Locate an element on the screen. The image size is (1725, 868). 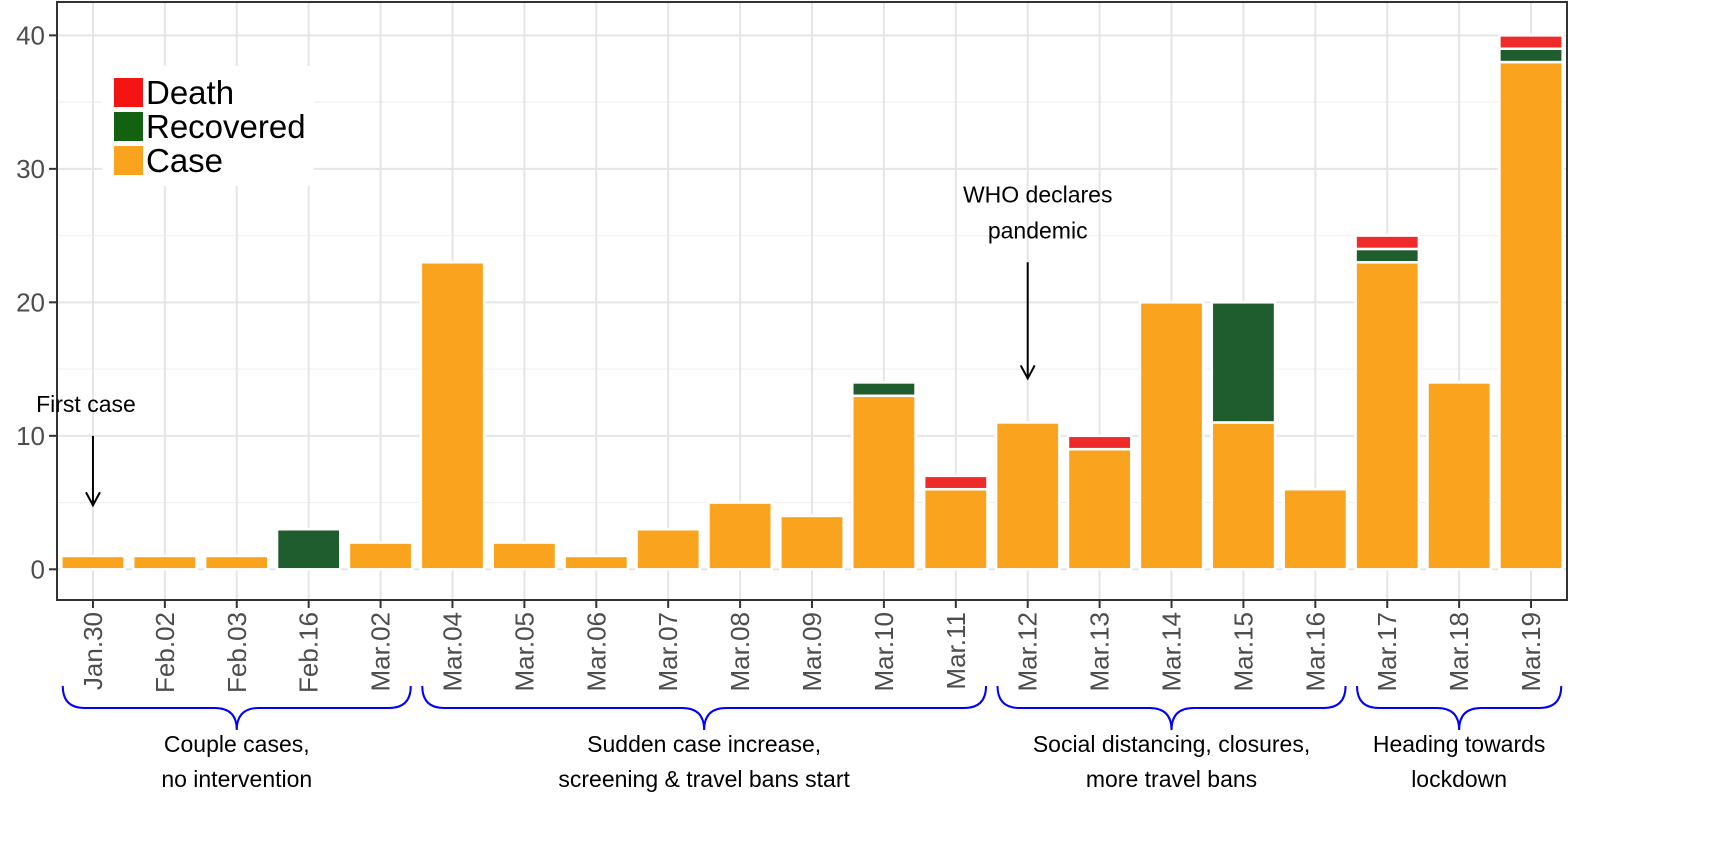
x-tick-label: Mar.17 is located at coordinates (1387, 652).